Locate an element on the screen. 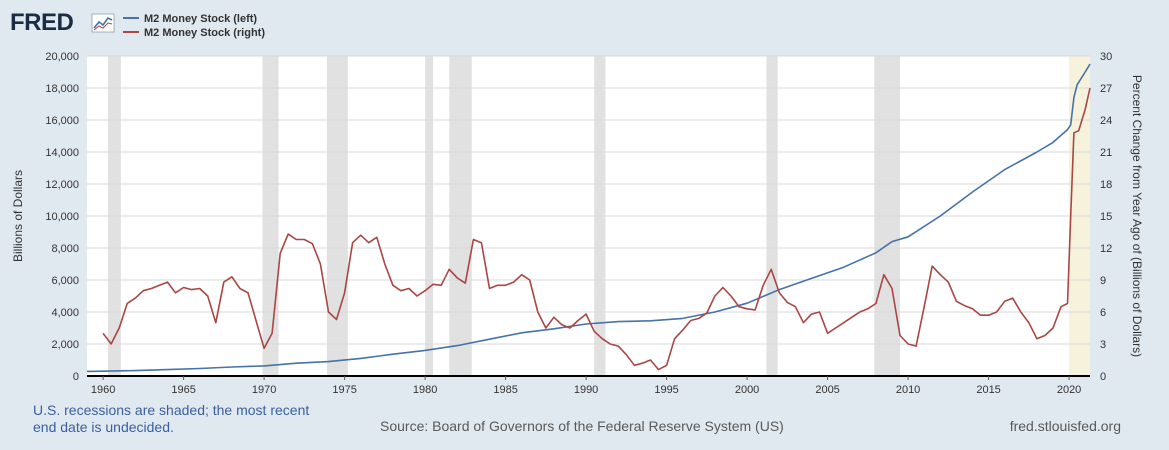  y-tick-label-left: 16,000 is located at coordinates (62, 121).